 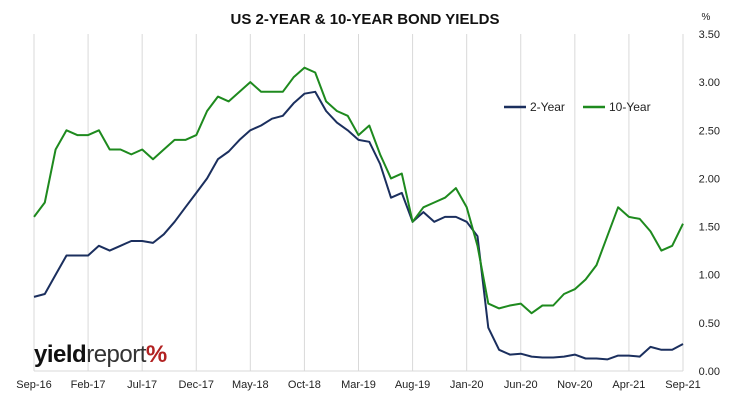 I want to click on y-tick-label-1-50: 1.50, so click(x=709, y=228).